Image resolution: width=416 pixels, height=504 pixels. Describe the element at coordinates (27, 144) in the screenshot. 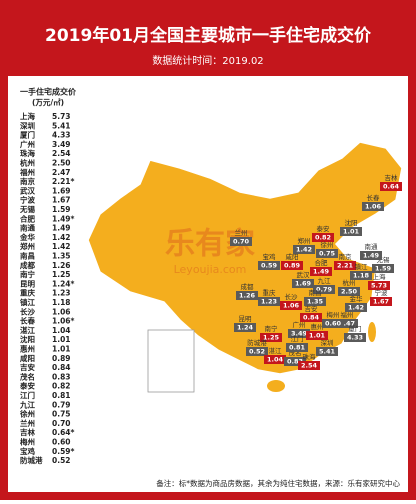

I see `list-city: 广州` at that location.